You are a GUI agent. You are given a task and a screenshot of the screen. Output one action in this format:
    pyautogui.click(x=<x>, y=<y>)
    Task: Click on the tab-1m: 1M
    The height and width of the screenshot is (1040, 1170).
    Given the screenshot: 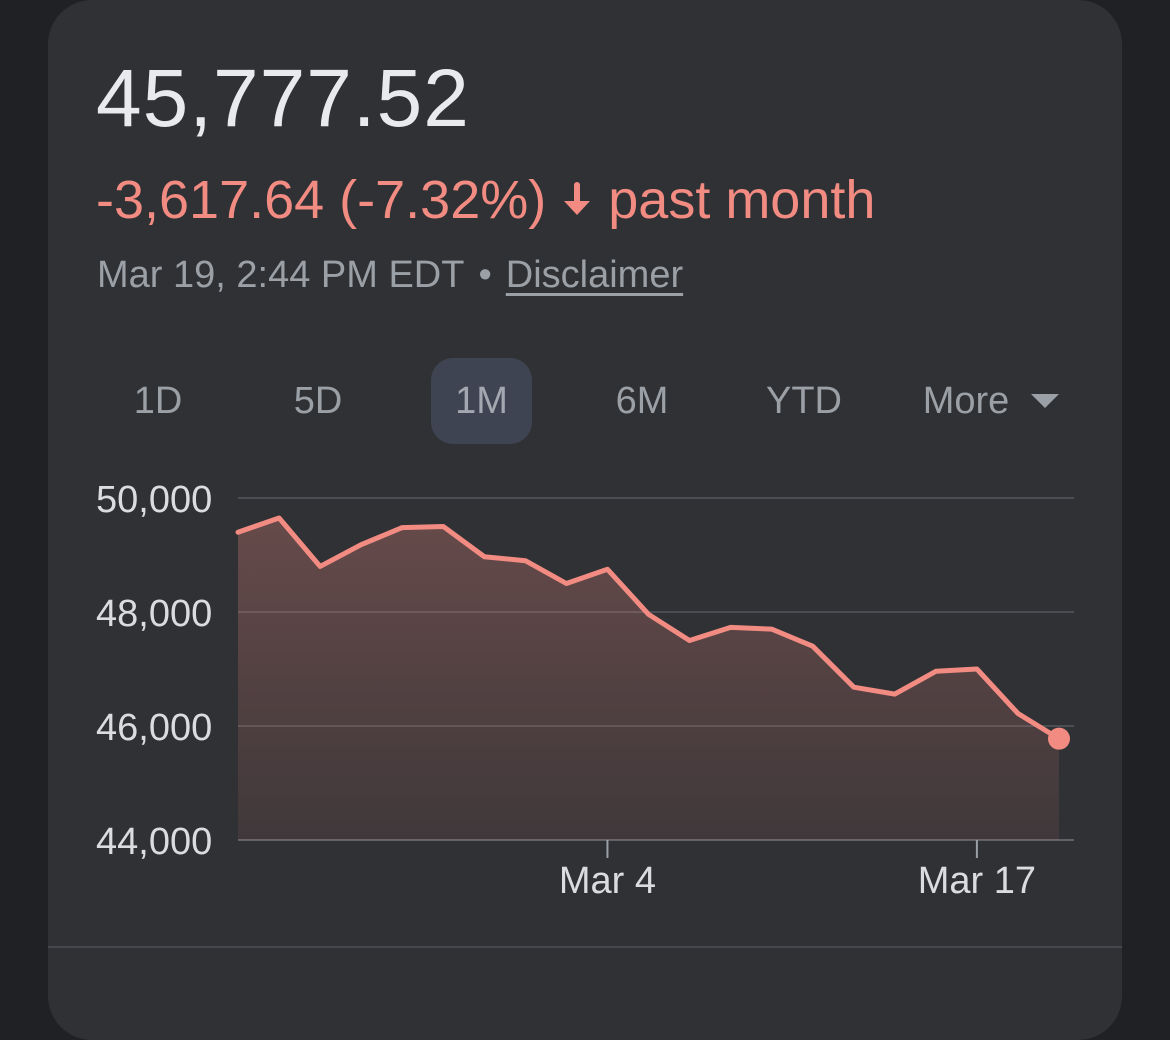 What is the action you would take?
    pyautogui.click(x=481, y=401)
    